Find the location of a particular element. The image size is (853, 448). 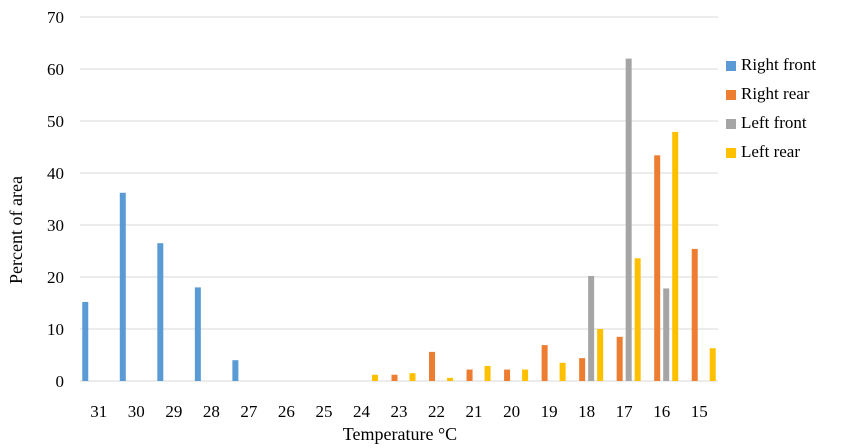

y-tick-label: 50 is located at coordinates (55, 121).